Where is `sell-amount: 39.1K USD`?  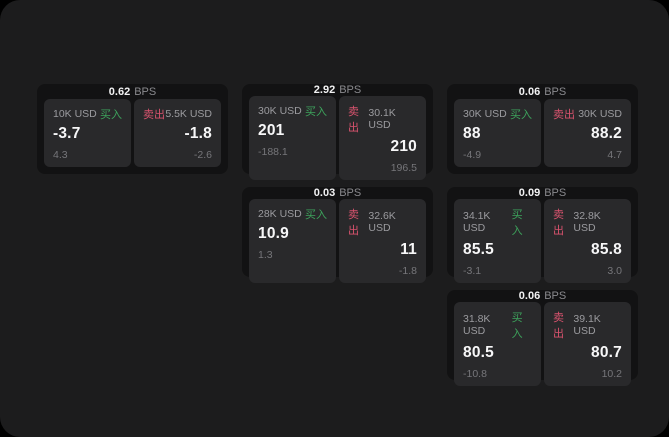
sell-amount: 39.1K USD is located at coordinates (587, 325).